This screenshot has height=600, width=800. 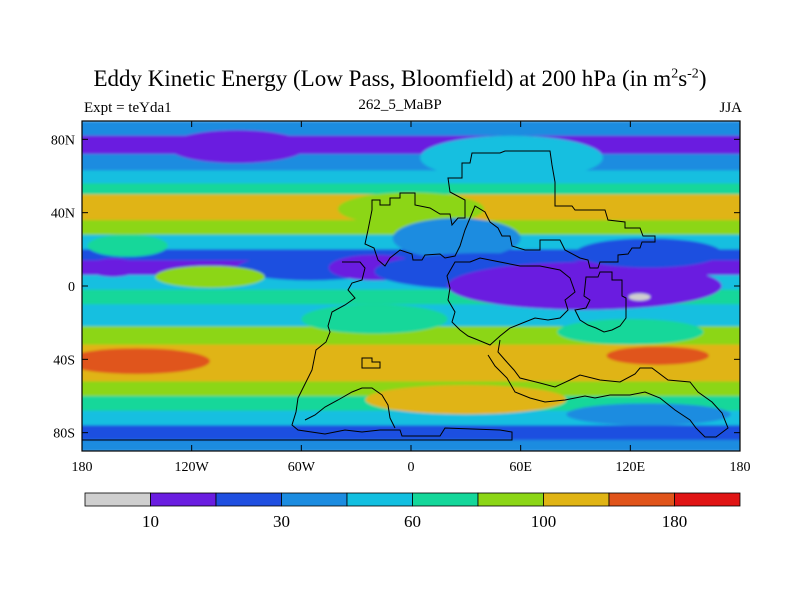 What do you see at coordinates (400, 105) in the screenshot?
I see `subtitle-center: 262_5_MaBP` at bounding box center [400, 105].